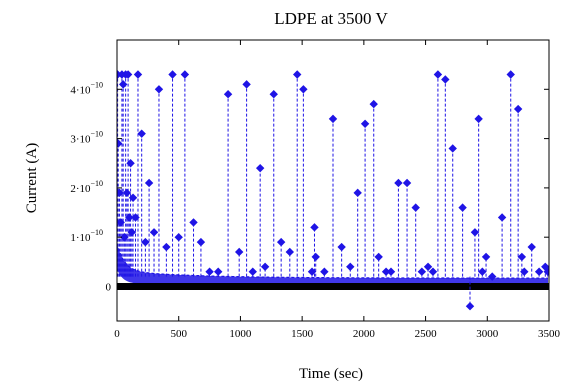 The height and width of the screenshot is (385, 568). I want to click on x-tick-label: 2500, so click(426, 334).